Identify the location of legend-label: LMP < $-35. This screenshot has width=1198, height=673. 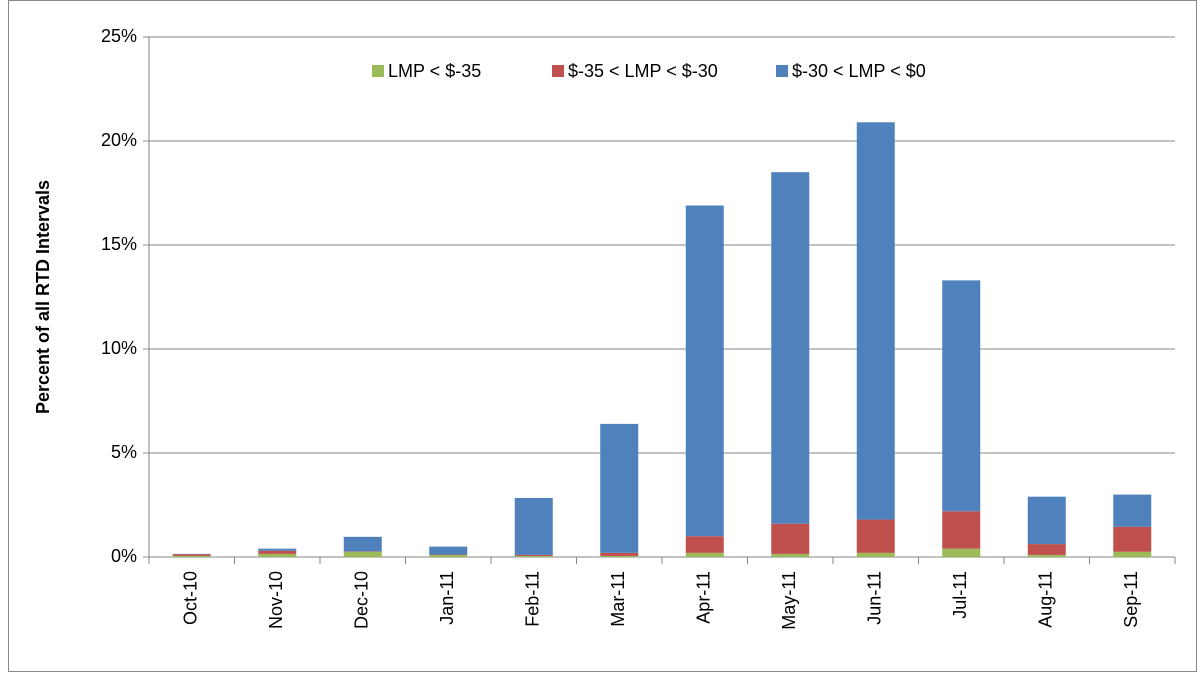
(434, 71).